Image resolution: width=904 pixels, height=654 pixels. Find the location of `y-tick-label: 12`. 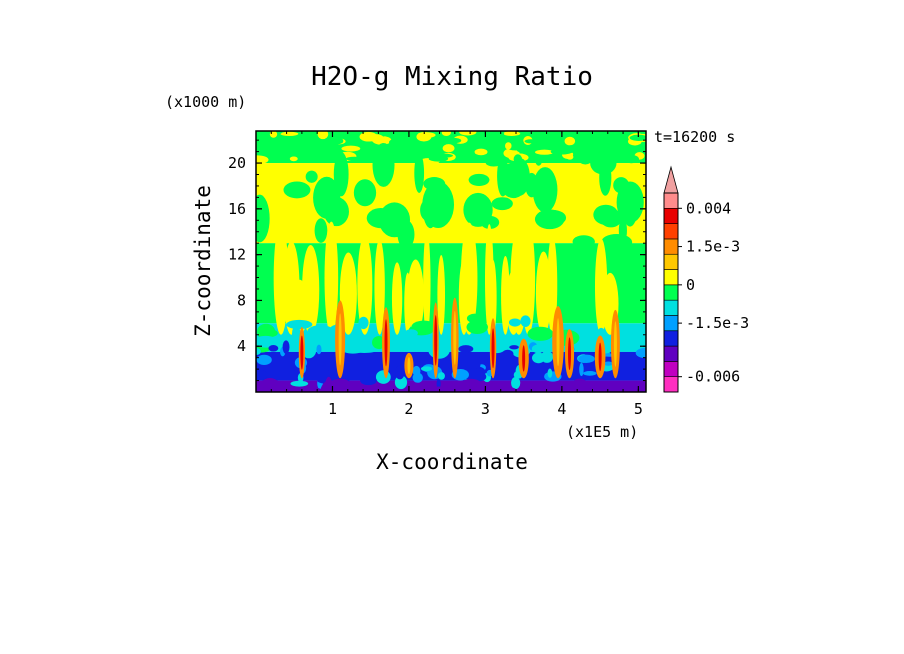

y-tick-label: 12 is located at coordinates (237, 255).